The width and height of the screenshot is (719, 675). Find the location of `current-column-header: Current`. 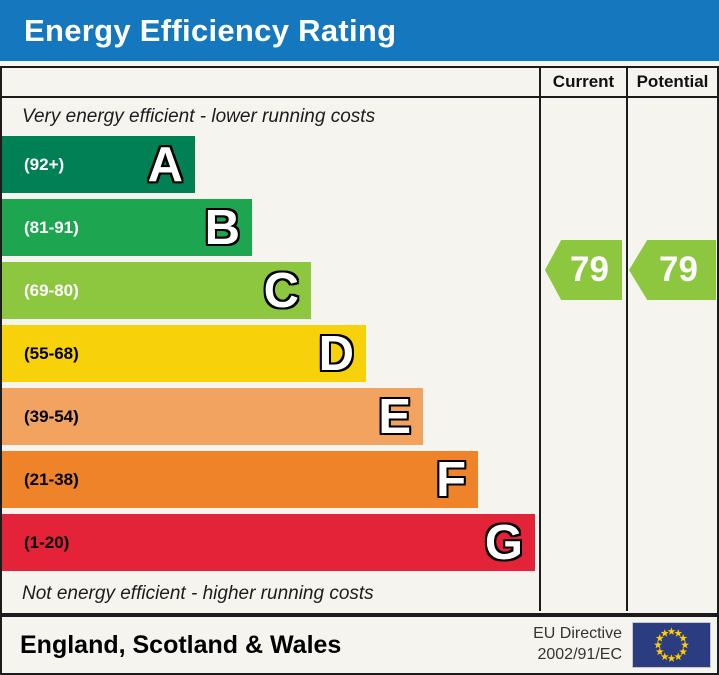

current-column-header: Current is located at coordinates (584, 82).